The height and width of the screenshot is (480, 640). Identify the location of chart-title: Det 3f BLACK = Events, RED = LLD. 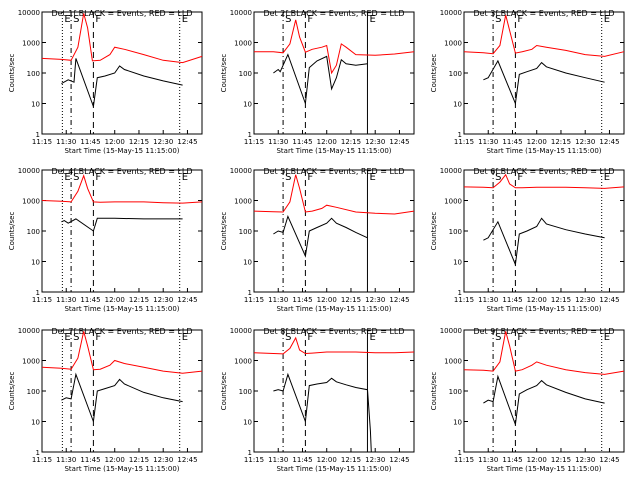
(543, 13).